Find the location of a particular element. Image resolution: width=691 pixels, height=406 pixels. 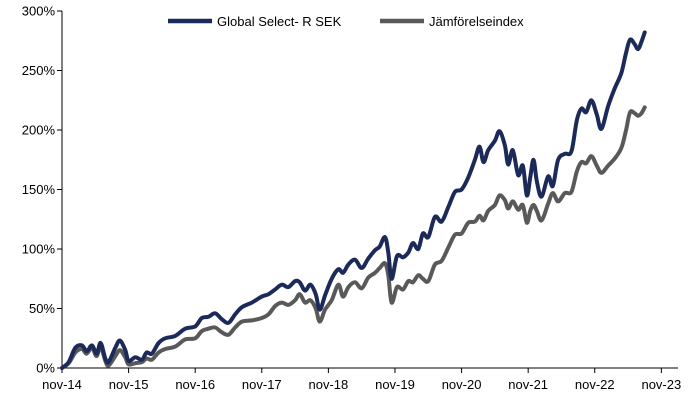

x-tick-label: nov-20 is located at coordinates (462, 384).